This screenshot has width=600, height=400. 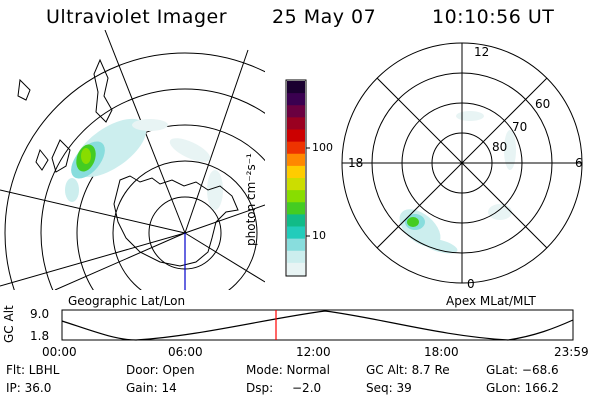 I want to click on colorbar-tick-100: 100, so click(x=322, y=147).